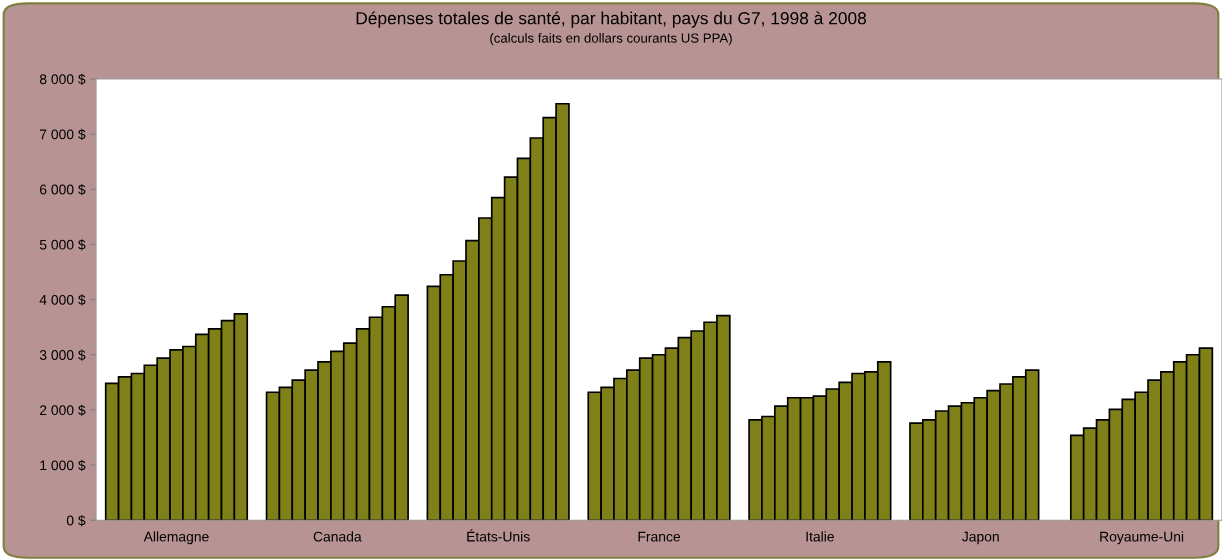 The height and width of the screenshot is (560, 1222). Describe the element at coordinates (611, 39) in the screenshot. I see `chart-subtitle: (calculs faits en dollars courants US PPA)` at that location.